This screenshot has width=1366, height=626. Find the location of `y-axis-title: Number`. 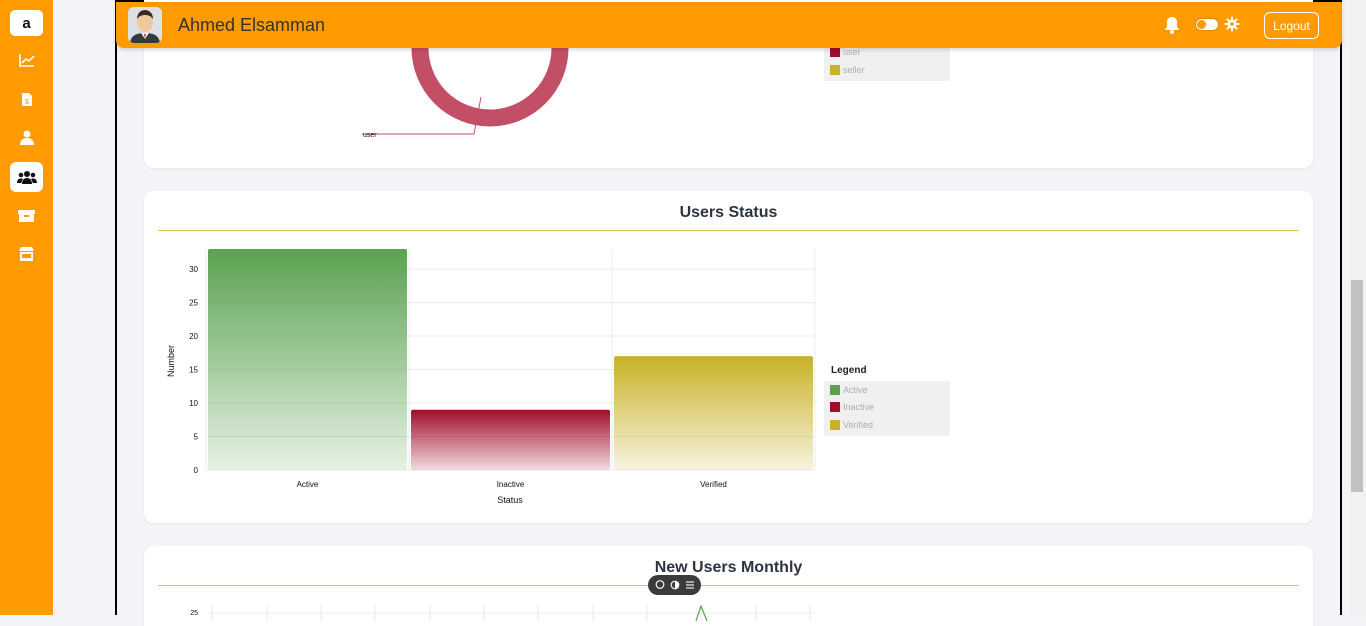

y-axis-title: Number is located at coordinates (171, 361).